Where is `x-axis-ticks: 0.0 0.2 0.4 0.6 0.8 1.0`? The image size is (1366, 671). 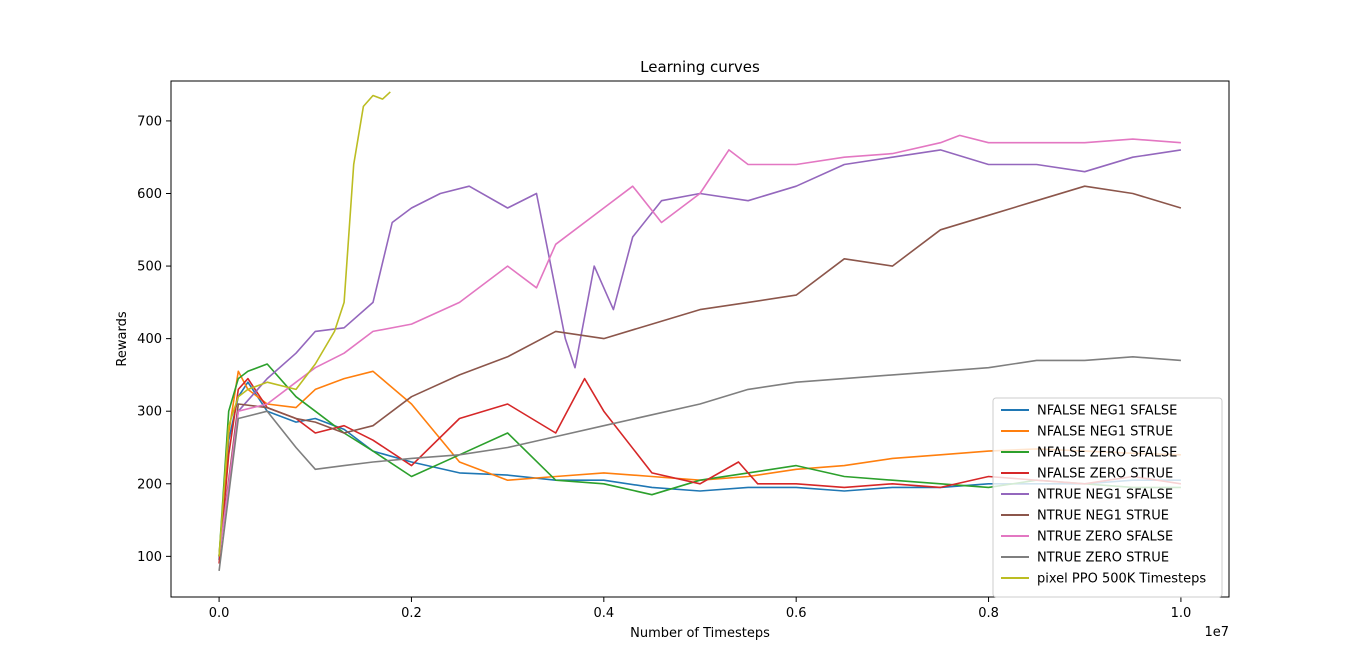
x-axis-ticks: 0.0 0.2 0.4 0.6 0.8 1.0 is located at coordinates (700, 609).